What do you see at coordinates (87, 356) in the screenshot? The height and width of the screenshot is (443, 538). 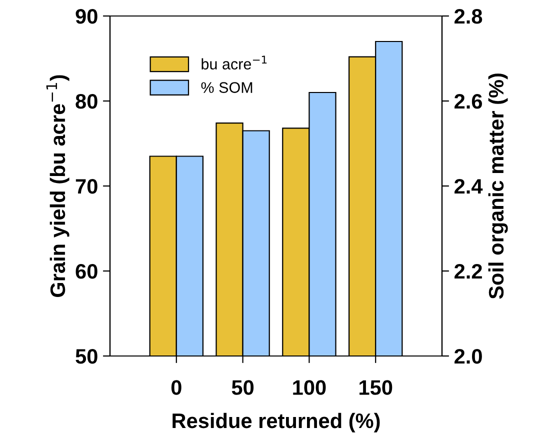 I see `y-tick-label: 50` at bounding box center [87, 356].